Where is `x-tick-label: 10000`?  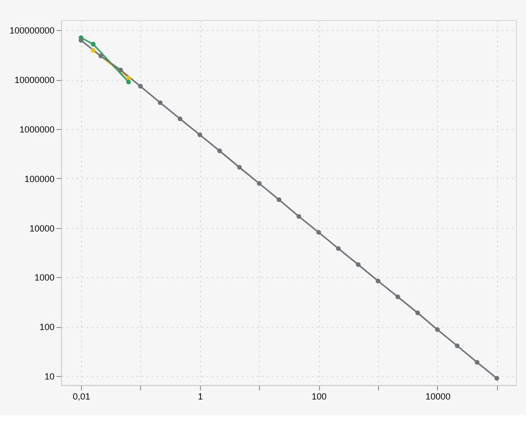 x-tick-label: 10000 is located at coordinates (437, 397).